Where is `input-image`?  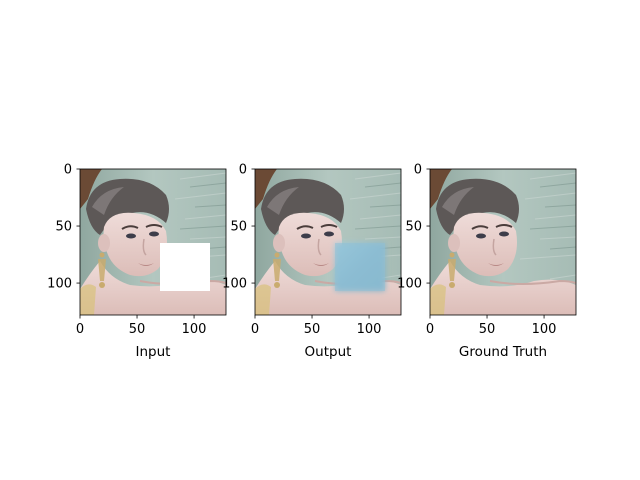
input-image is located at coordinates (153, 242).